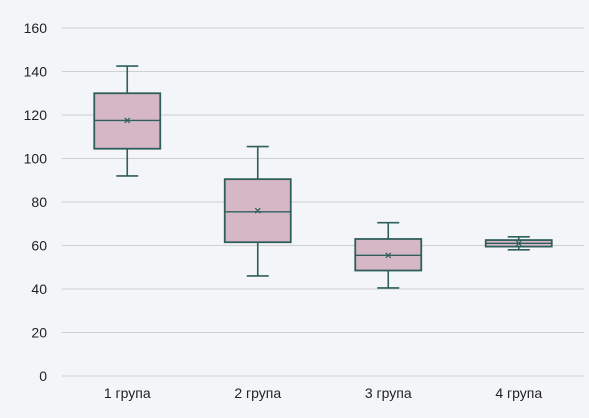 The height and width of the screenshot is (418, 589). I want to click on x-tick-label-4: 4 група, so click(518, 393).